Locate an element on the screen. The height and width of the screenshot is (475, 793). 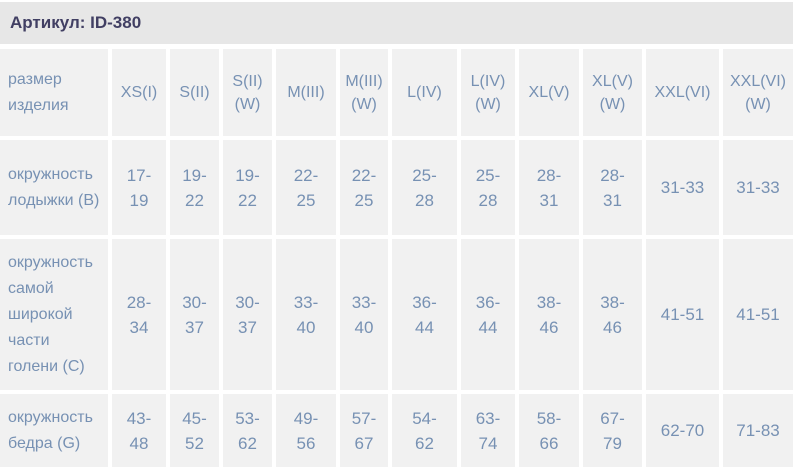
size-value: 62-70 is located at coordinates (682, 430).